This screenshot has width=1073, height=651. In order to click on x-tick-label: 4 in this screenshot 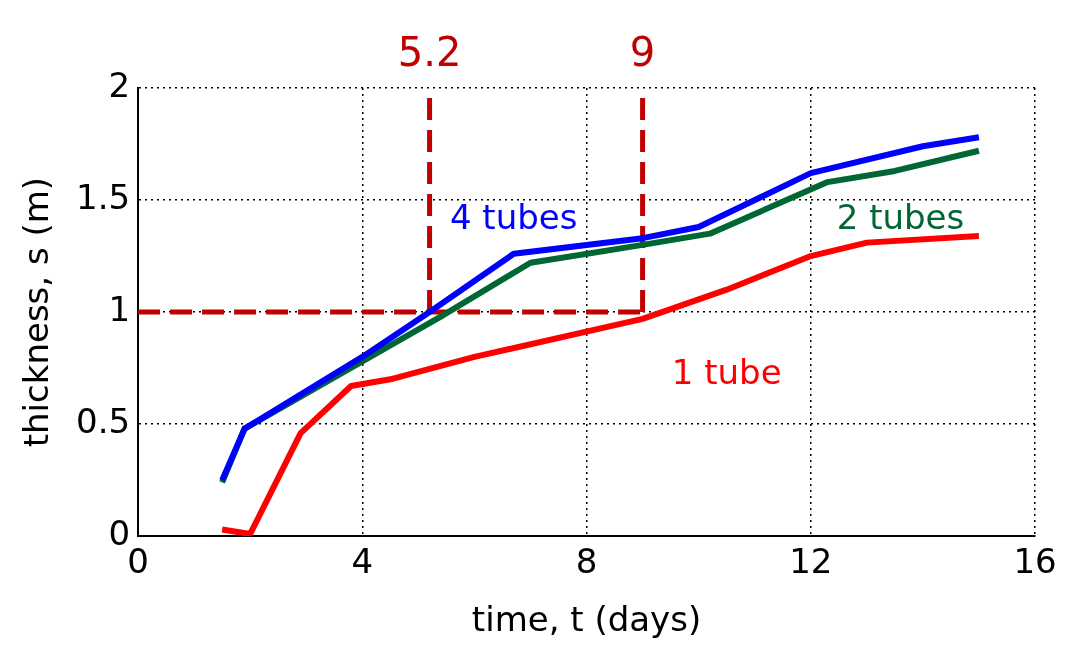, I will do `click(362, 561)`.